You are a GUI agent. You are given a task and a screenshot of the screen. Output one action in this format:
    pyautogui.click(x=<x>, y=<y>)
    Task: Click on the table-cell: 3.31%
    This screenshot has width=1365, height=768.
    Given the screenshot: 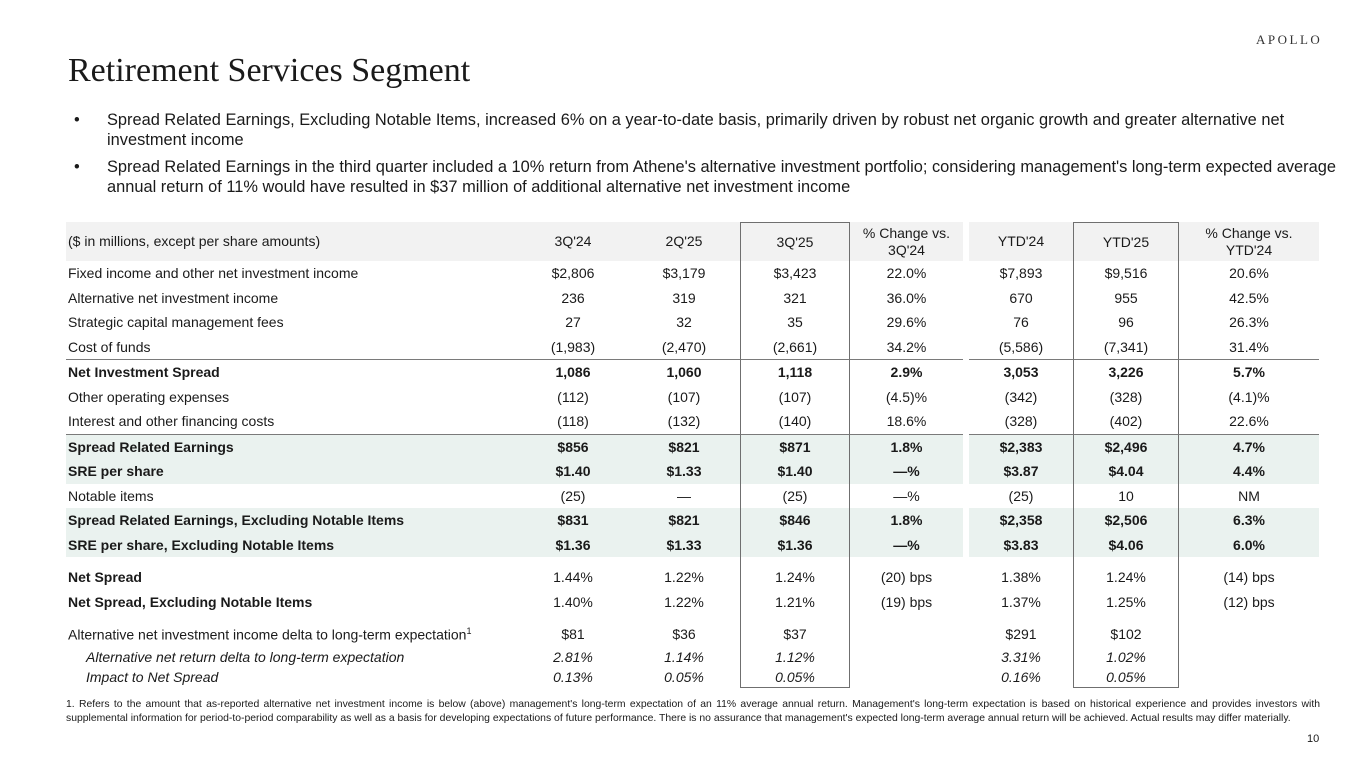 What is the action you would take?
    pyautogui.click(x=1021, y=656)
    